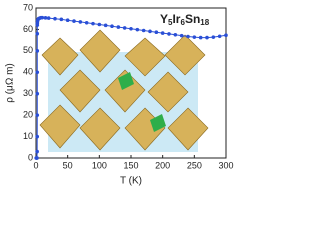 This screenshot has width=320, height=240. Describe the element at coordinates (68, 165) in the screenshot. I see `x-tick-label: 50` at that location.